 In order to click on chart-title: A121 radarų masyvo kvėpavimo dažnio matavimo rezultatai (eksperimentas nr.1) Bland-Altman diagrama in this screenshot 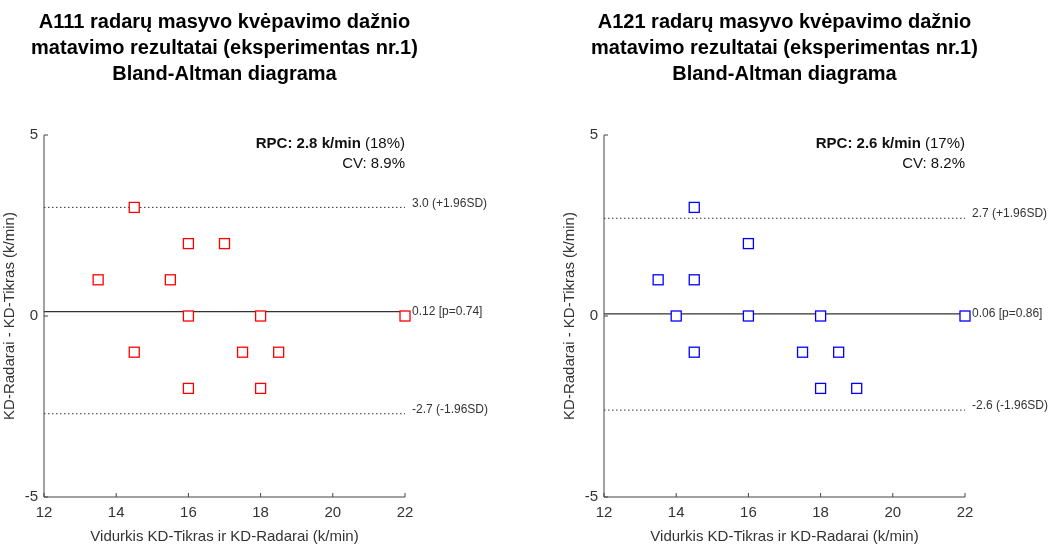, I will do `click(784, 47)`.